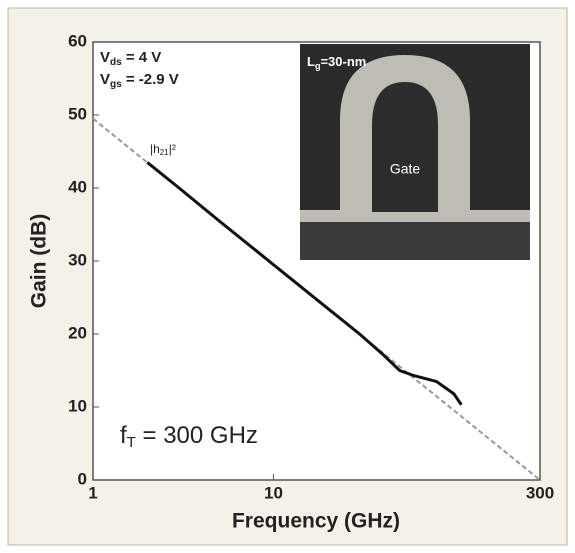 Image resolution: width=575 pixels, height=553 pixels. Describe the element at coordinates (130, 58) in the screenshot. I see `annotation: Vds = 4 V` at that location.